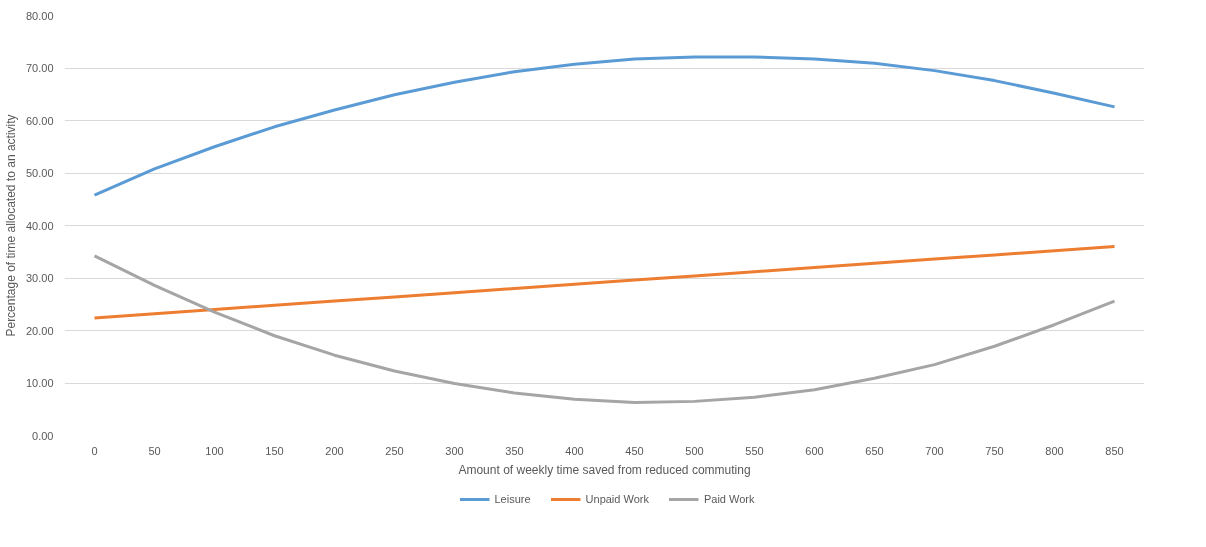  Describe the element at coordinates (39, 15) in the screenshot. I see `y-tick-label: 80.00` at that location.